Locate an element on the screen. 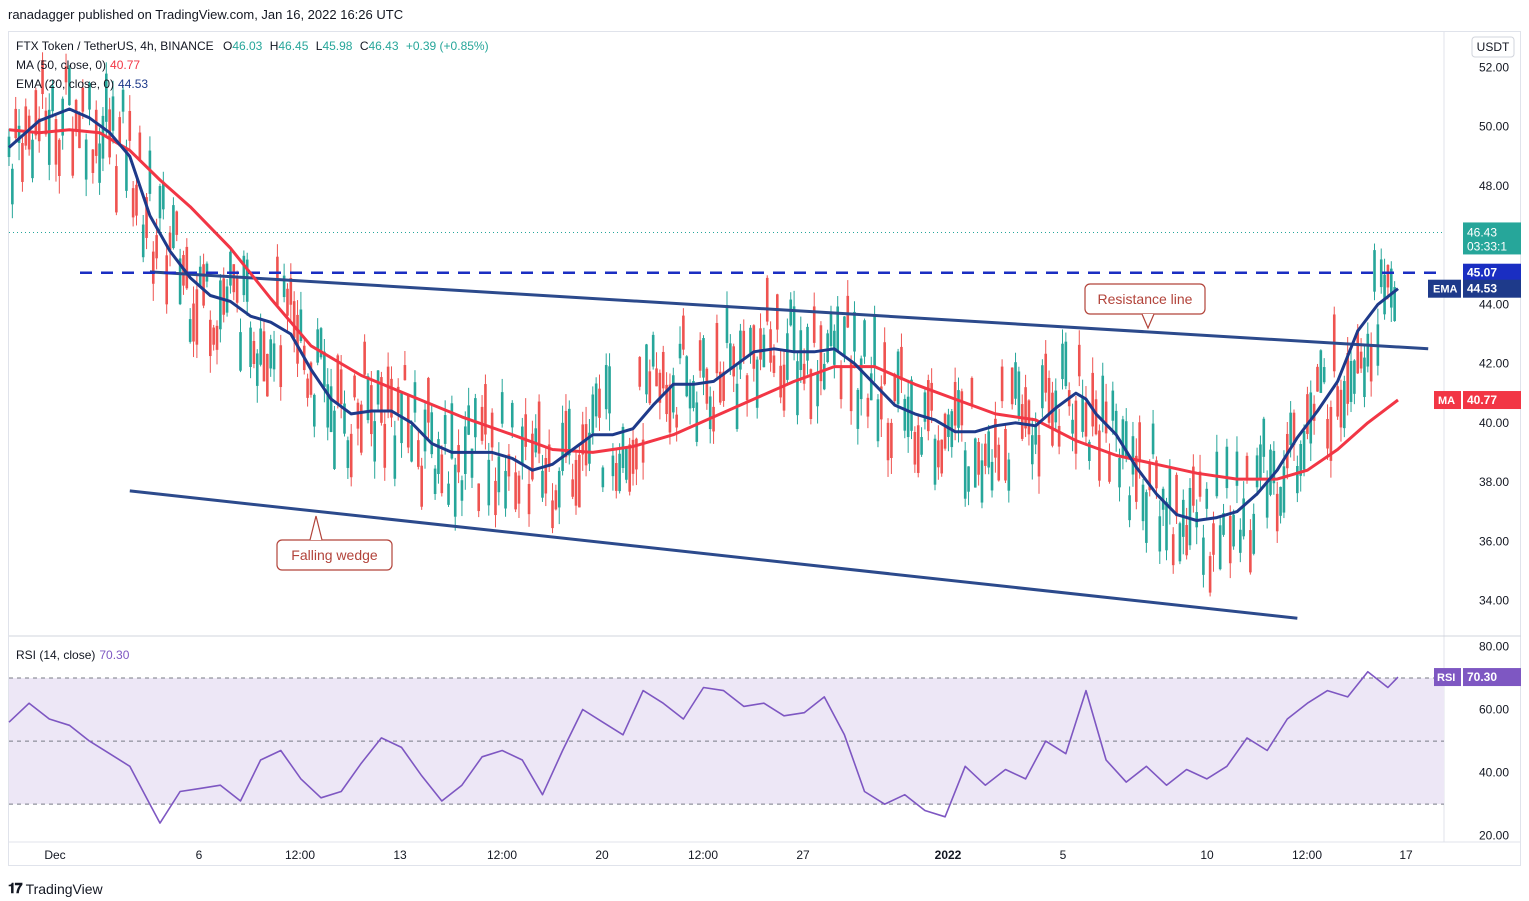 The width and height of the screenshot is (1529, 901). legend-o-label: O is located at coordinates (227, 46).